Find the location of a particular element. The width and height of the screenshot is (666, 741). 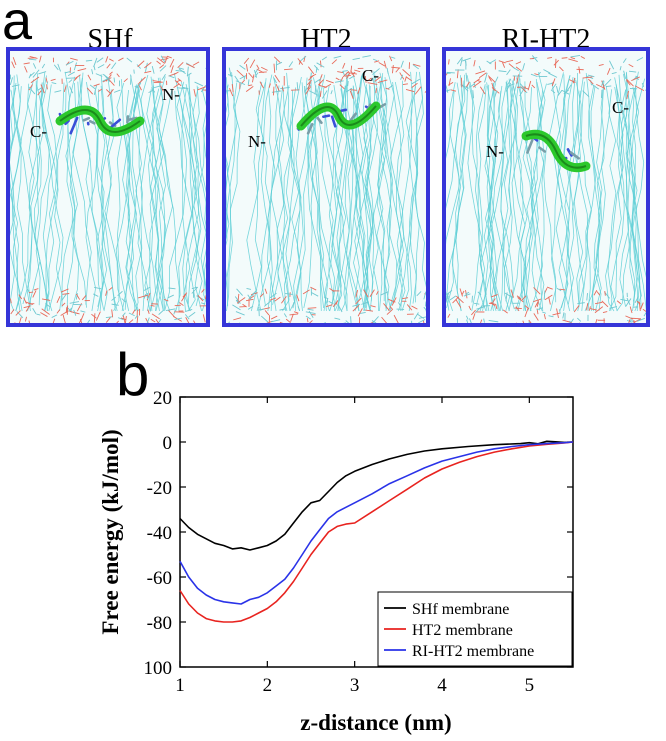

y-tick-label: -60 is located at coordinates (159, 578).